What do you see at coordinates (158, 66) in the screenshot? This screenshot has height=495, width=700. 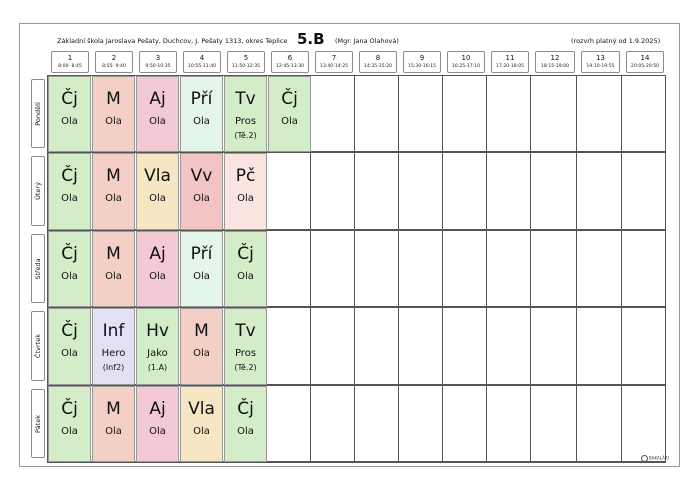 I see `period-time: 9:50-10:35` at bounding box center [158, 66].